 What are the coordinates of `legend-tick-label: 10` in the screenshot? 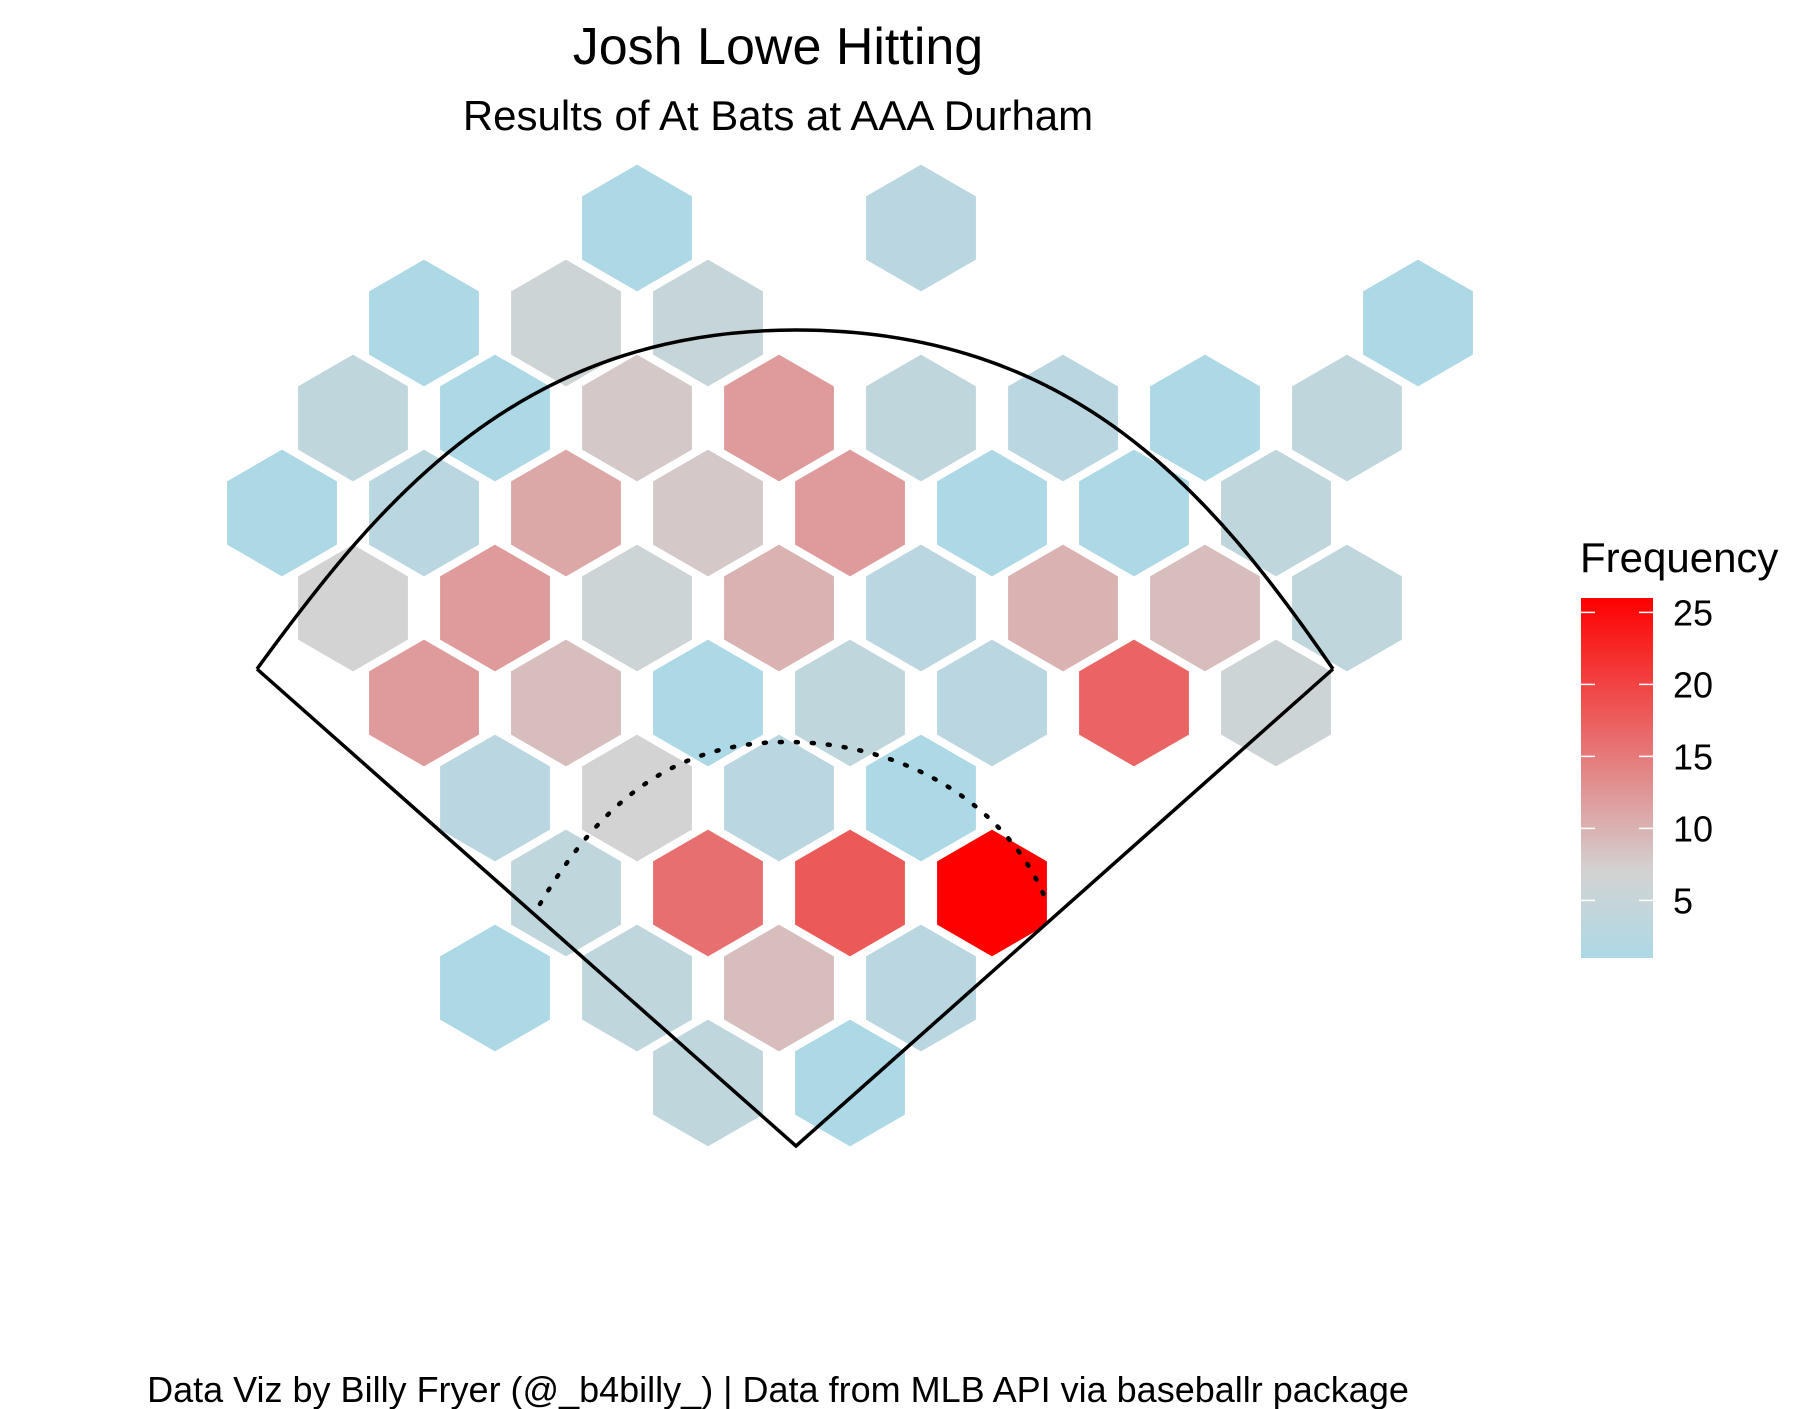 It's located at (1693, 828).